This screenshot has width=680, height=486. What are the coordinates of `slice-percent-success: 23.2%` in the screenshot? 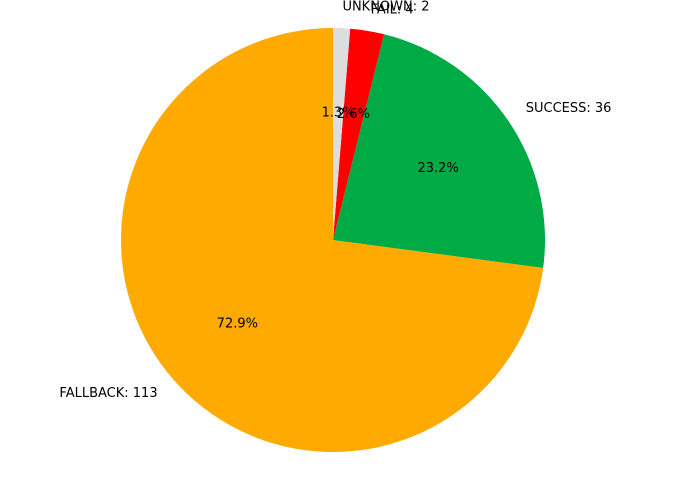 It's located at (437, 168).